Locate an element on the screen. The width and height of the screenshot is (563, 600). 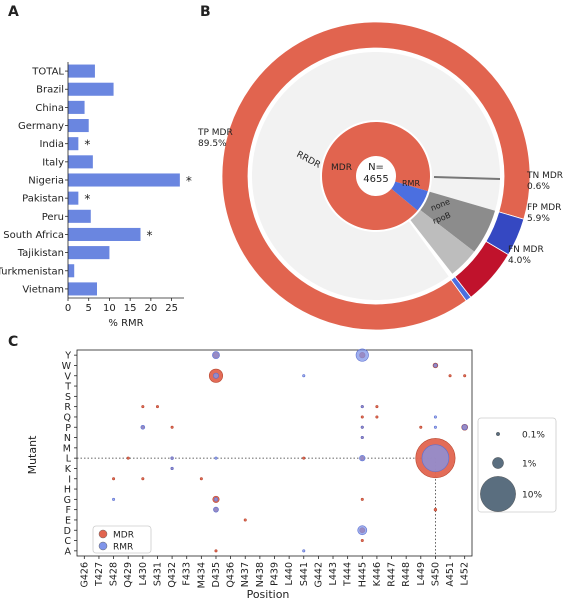
bar-turkmenistan is located at coordinates (71, 271).